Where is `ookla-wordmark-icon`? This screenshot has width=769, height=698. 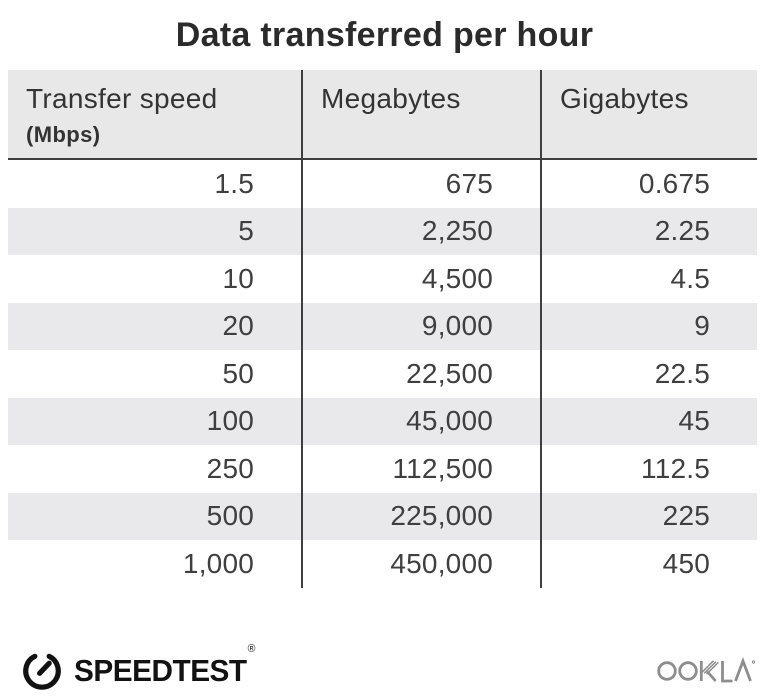 ookla-wordmark-icon is located at coordinates (707, 671).